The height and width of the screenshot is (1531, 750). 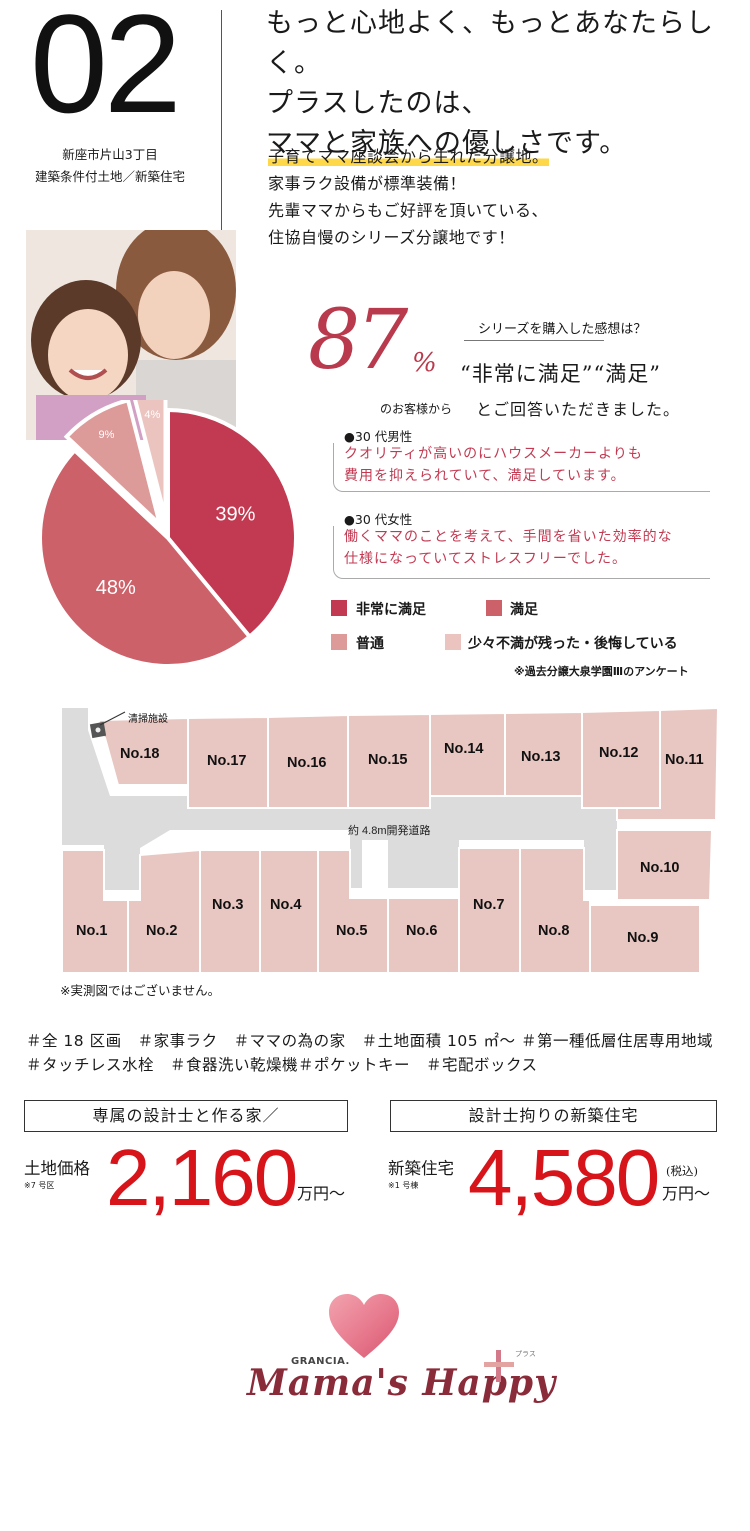 What do you see at coordinates (388, 760) in the screenshot?
I see `lot-label: No.15` at bounding box center [388, 760].